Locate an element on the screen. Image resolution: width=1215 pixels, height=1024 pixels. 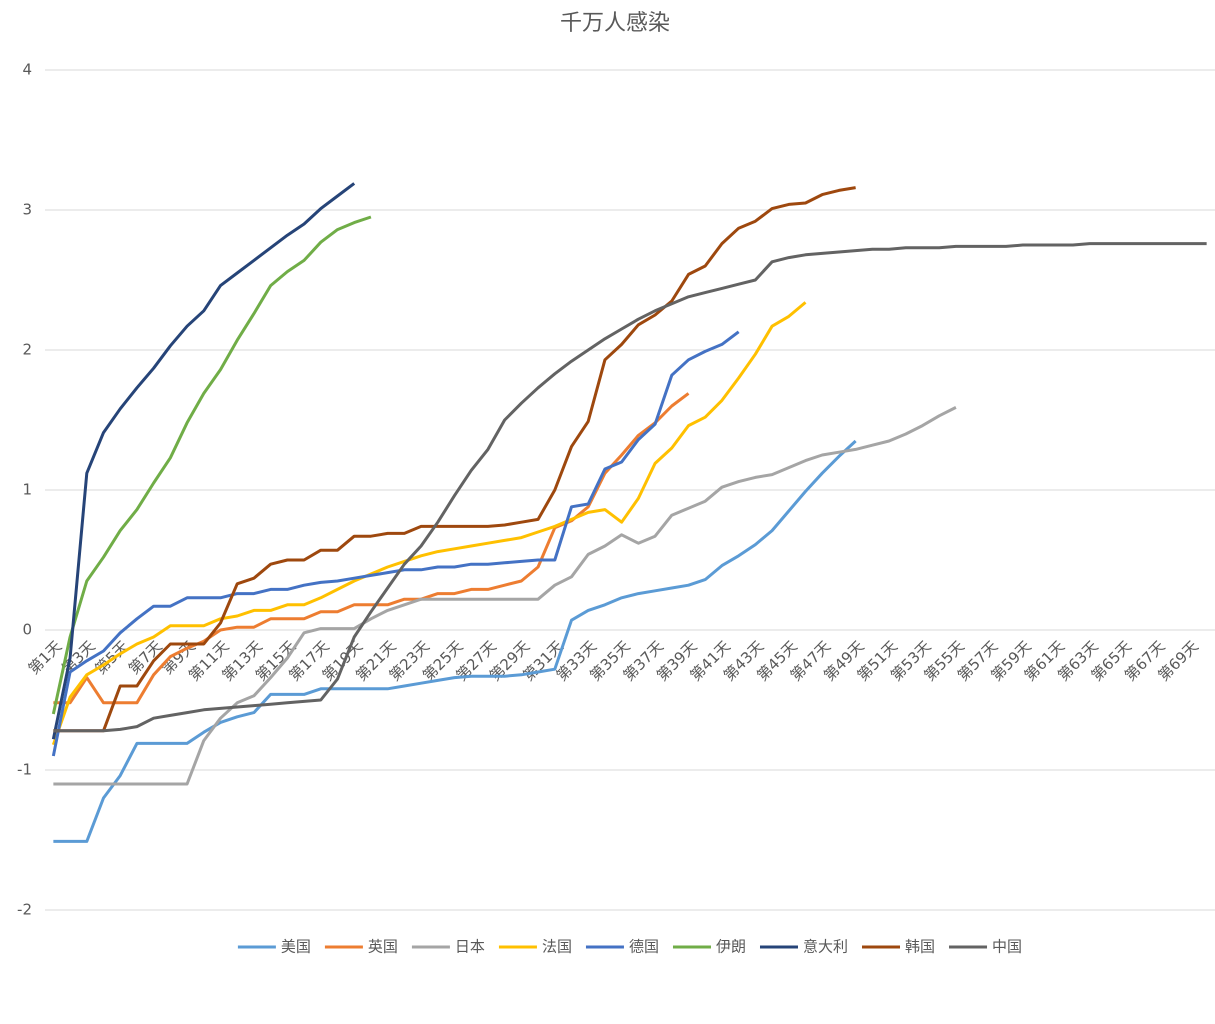
legend-label: 法国 is located at coordinates (557, 947).